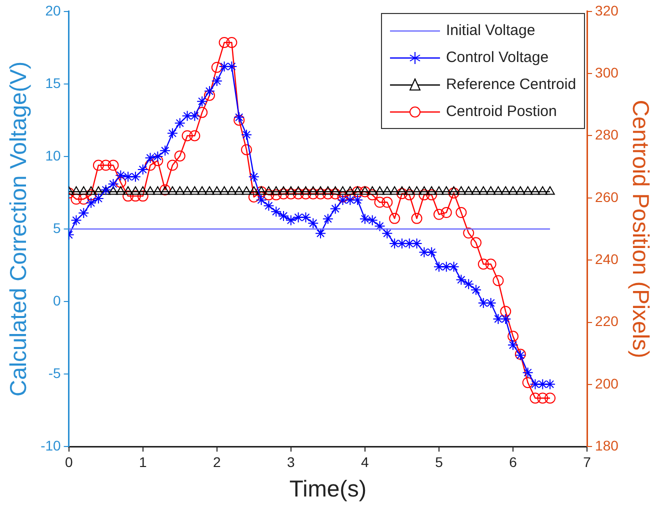  What do you see at coordinates (57, 300) in the screenshot?
I see `y-tick-label: 0` at bounding box center [57, 300].